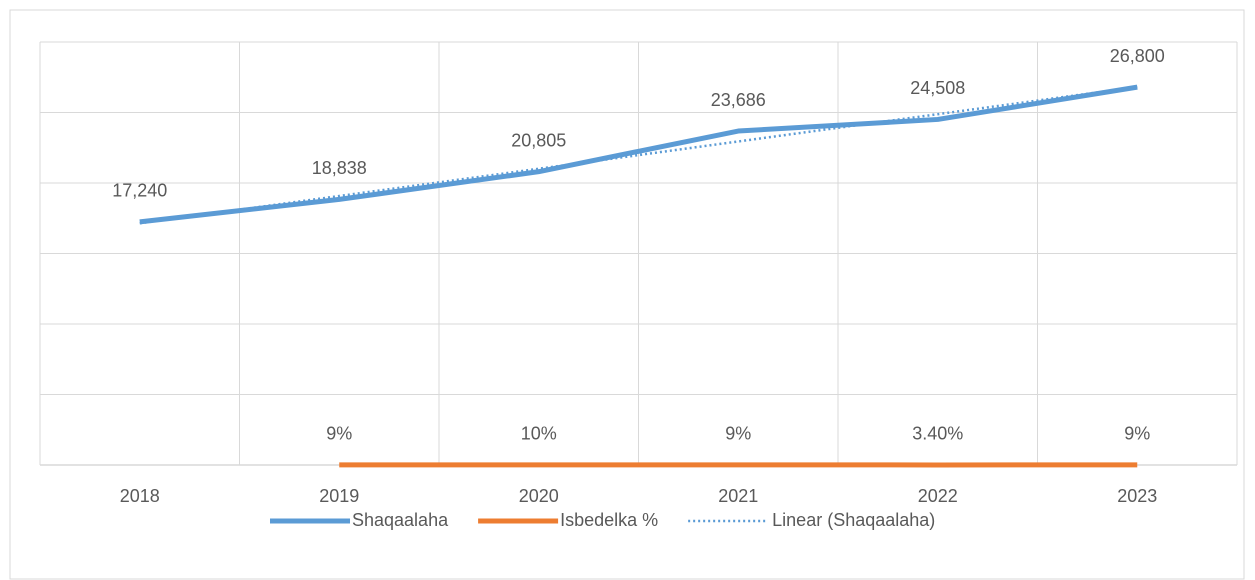 The image size is (1255, 580). What do you see at coordinates (738, 496) in the screenshot?
I see `x-tick-label: 2021` at bounding box center [738, 496].